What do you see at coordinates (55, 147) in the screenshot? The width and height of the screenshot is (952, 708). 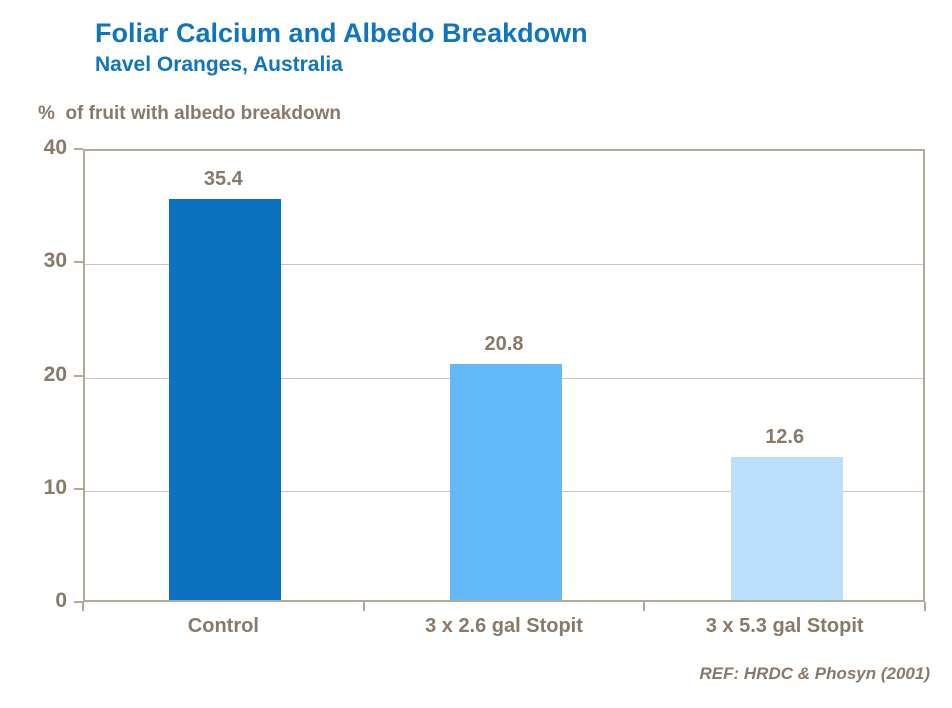 I see `y-tick-label: 40` at bounding box center [55, 147].